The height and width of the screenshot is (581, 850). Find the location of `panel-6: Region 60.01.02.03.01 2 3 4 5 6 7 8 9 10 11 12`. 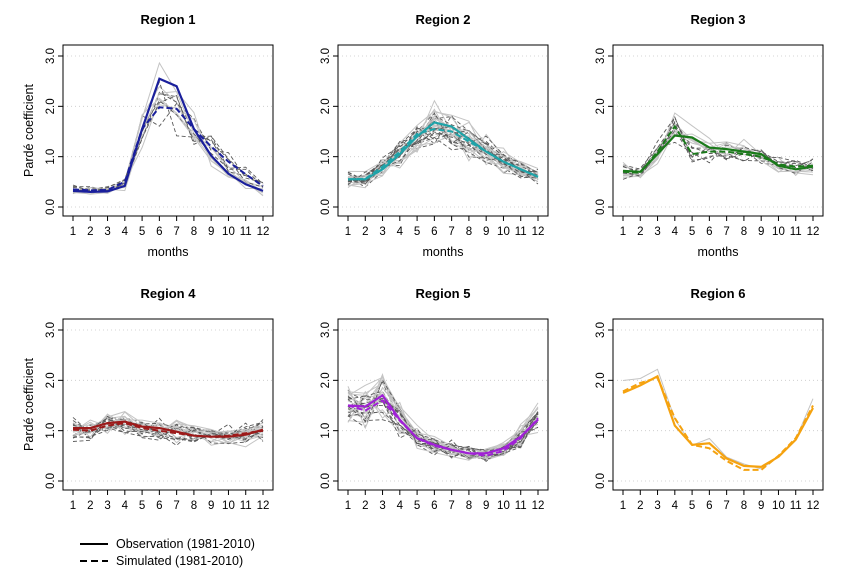

panel-6: Region 60.01.02.03.01 2 3 4 5 6 7 8 9 10 11 12 is located at coordinates (709, 399).